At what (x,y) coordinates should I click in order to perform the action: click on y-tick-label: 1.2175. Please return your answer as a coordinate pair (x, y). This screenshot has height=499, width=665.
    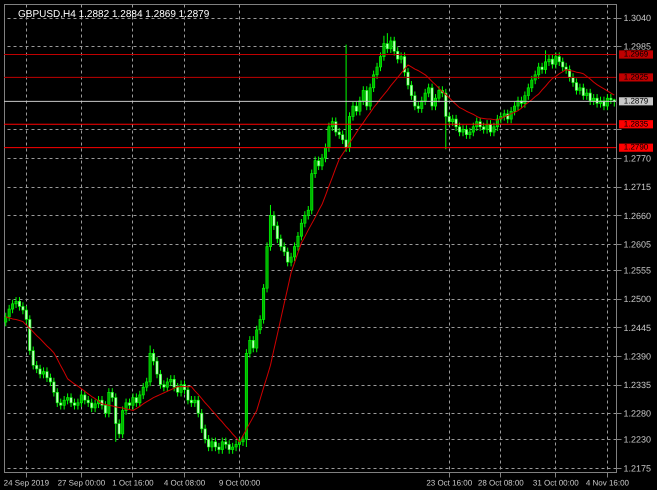
    Looking at the image, I should click on (638, 468).